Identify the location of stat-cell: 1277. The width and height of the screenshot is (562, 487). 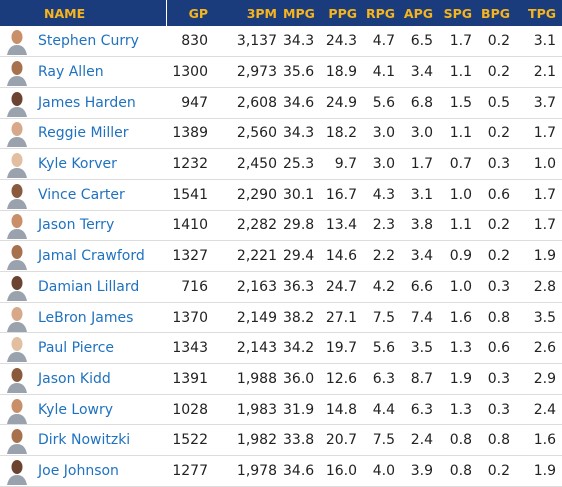
(190, 471).